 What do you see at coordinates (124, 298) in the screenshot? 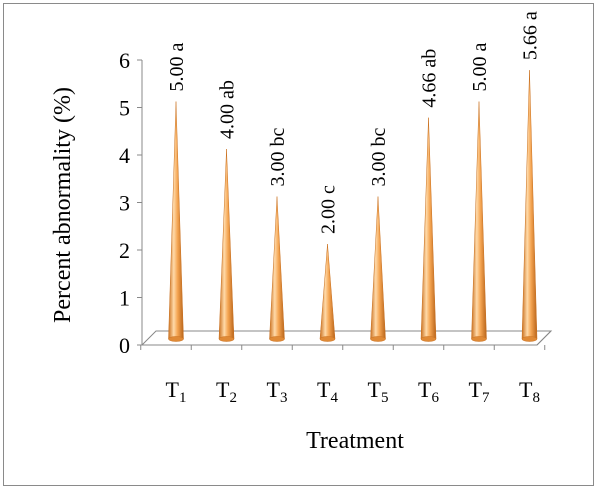
I see `y-tick-label: 1` at bounding box center [124, 298].